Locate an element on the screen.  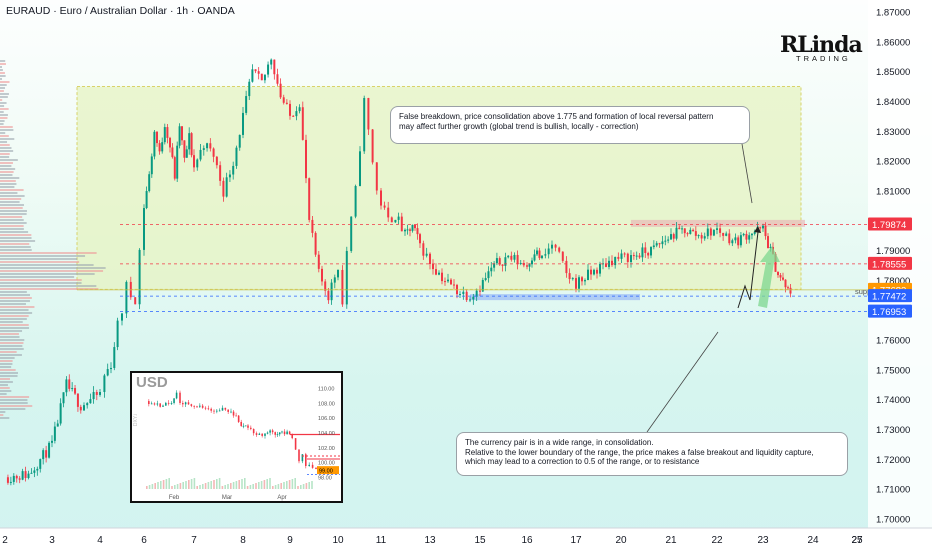
time-axis-label: 8 is located at coordinates (243, 540).